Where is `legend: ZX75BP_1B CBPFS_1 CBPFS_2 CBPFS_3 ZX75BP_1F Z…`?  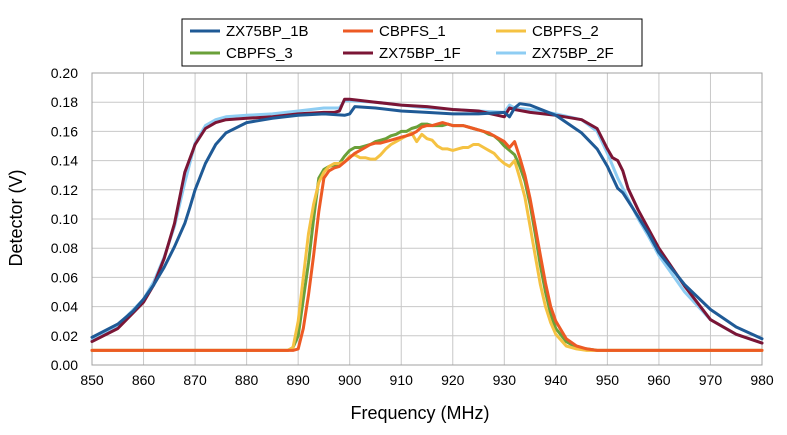
legend: ZX75BP_1B CBPFS_1 CBPFS_2 CBPFS_3 ZX75BP_1F Z… is located at coordinates (412, 42).